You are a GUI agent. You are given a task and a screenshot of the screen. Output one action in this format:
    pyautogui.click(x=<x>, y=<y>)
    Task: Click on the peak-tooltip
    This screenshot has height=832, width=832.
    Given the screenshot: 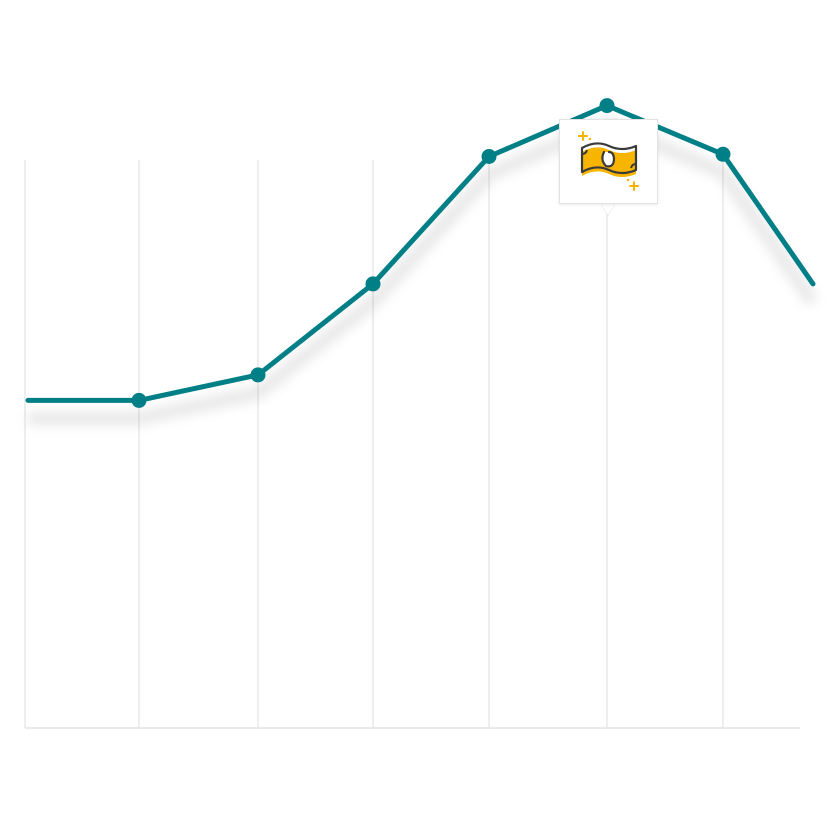 What is the action you would take?
    pyautogui.click(x=608, y=161)
    